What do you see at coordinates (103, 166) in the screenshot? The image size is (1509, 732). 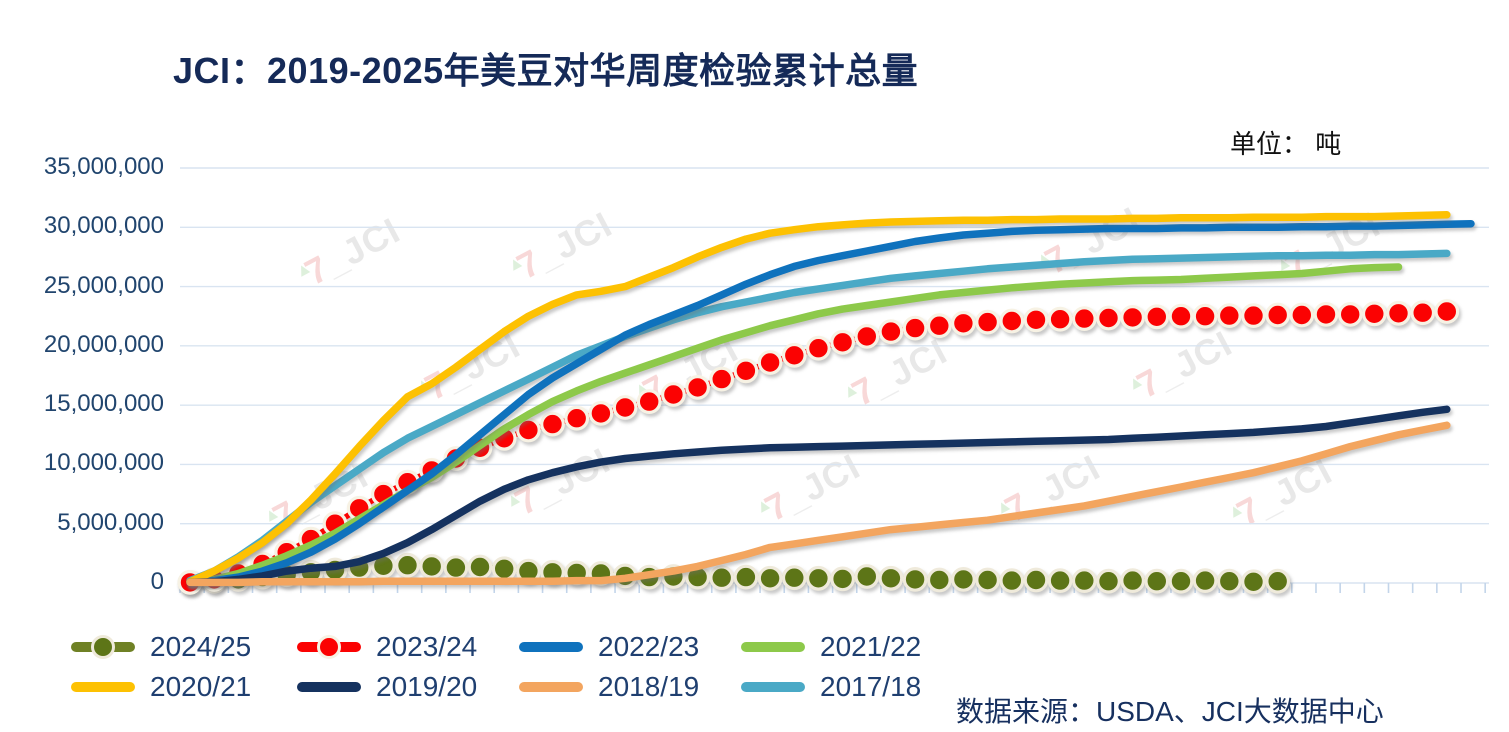 I see `y-axis-label: 35,000,000` at bounding box center [103, 166].